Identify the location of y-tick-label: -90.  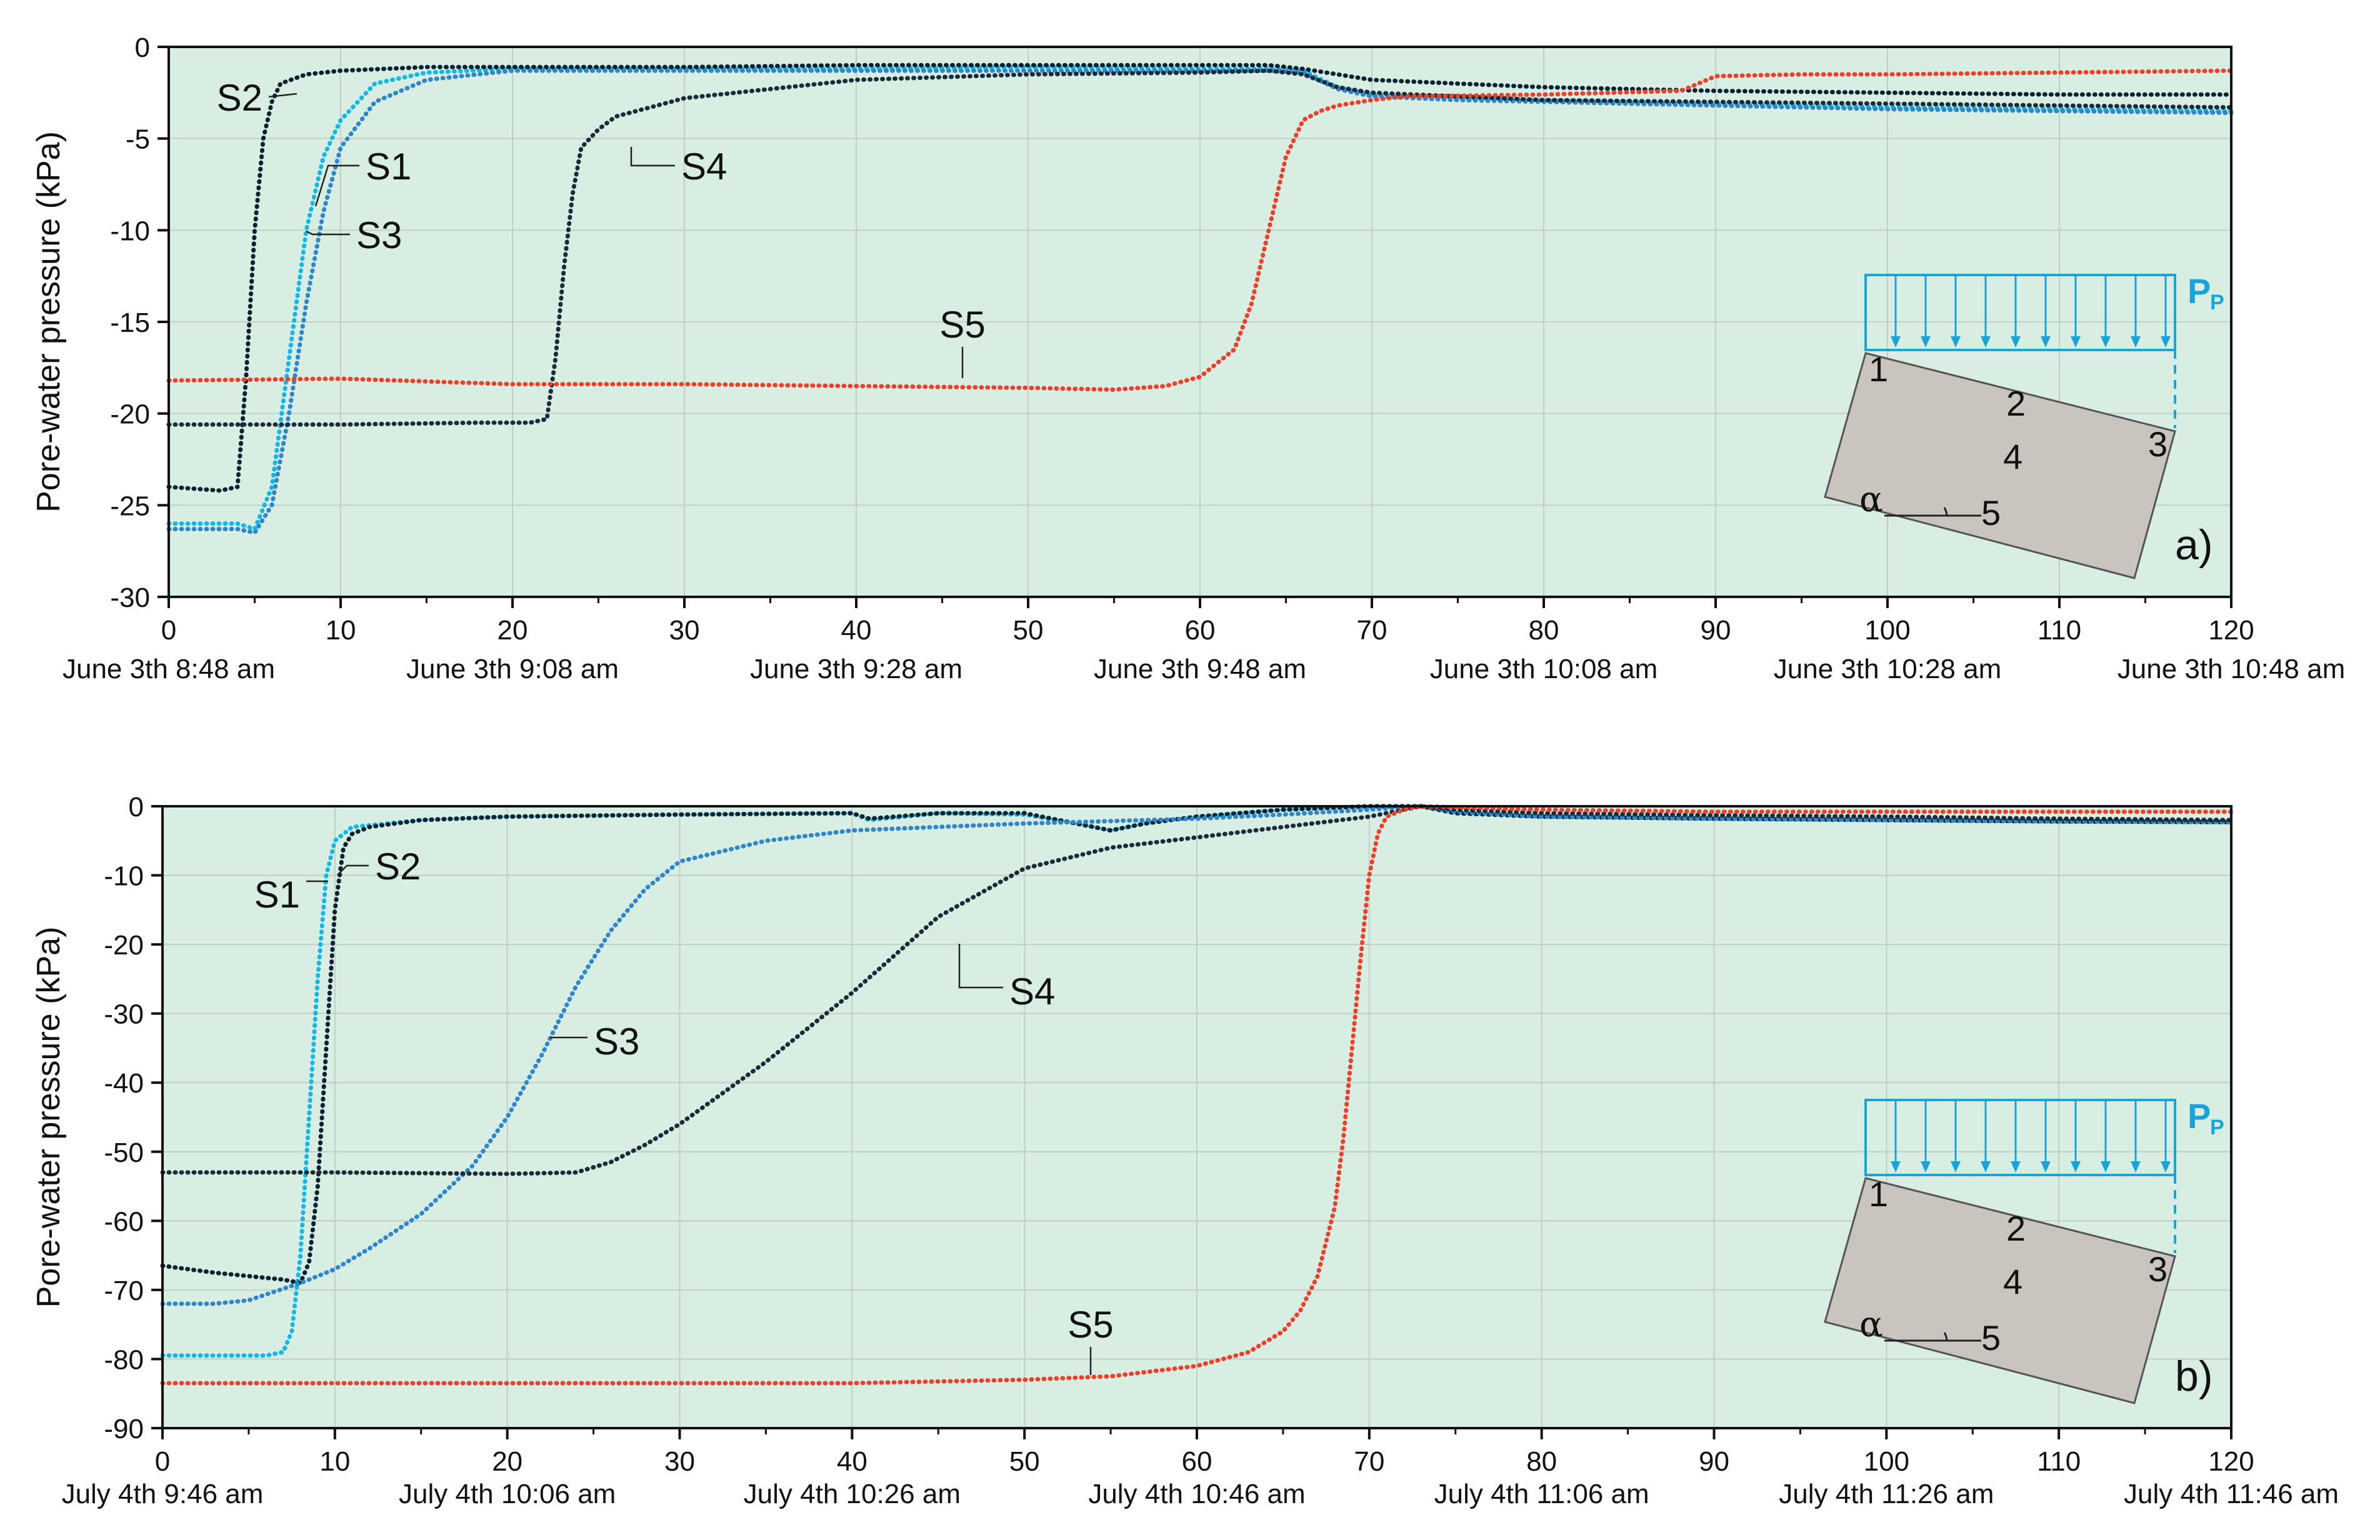
(124, 1429).